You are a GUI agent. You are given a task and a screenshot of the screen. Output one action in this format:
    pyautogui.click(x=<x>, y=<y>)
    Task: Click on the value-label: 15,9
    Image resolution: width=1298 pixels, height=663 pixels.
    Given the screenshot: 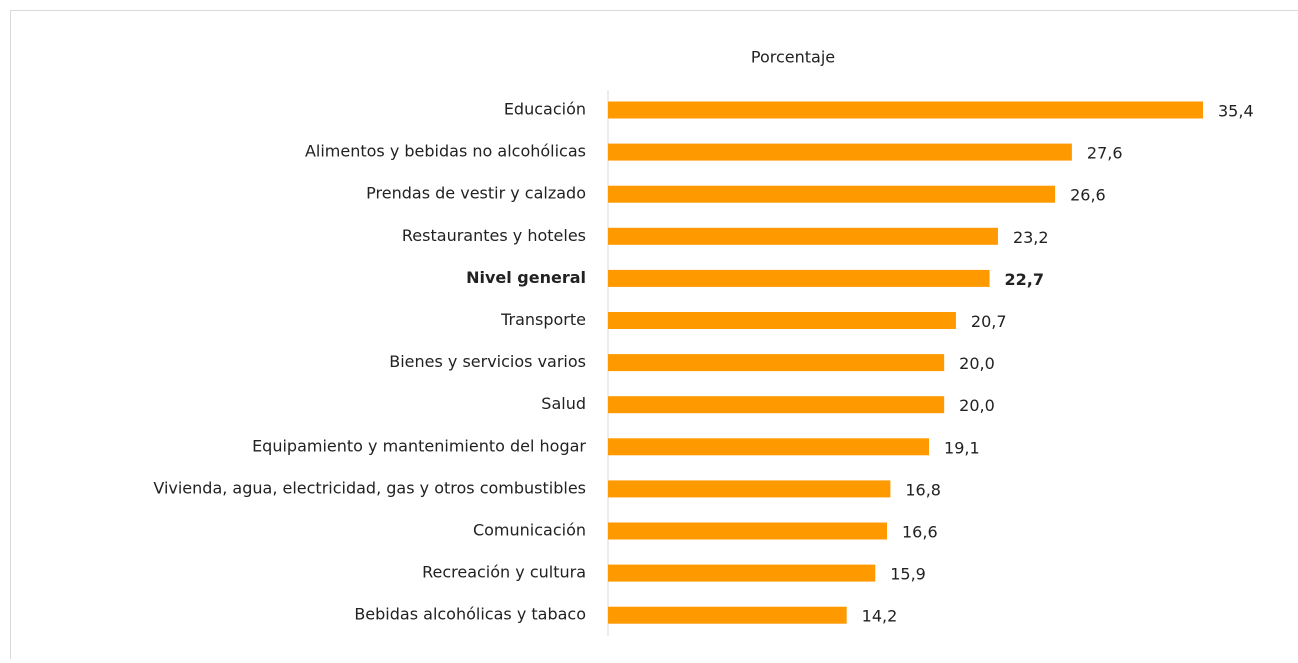 What is the action you would take?
    pyautogui.click(x=908, y=574)
    